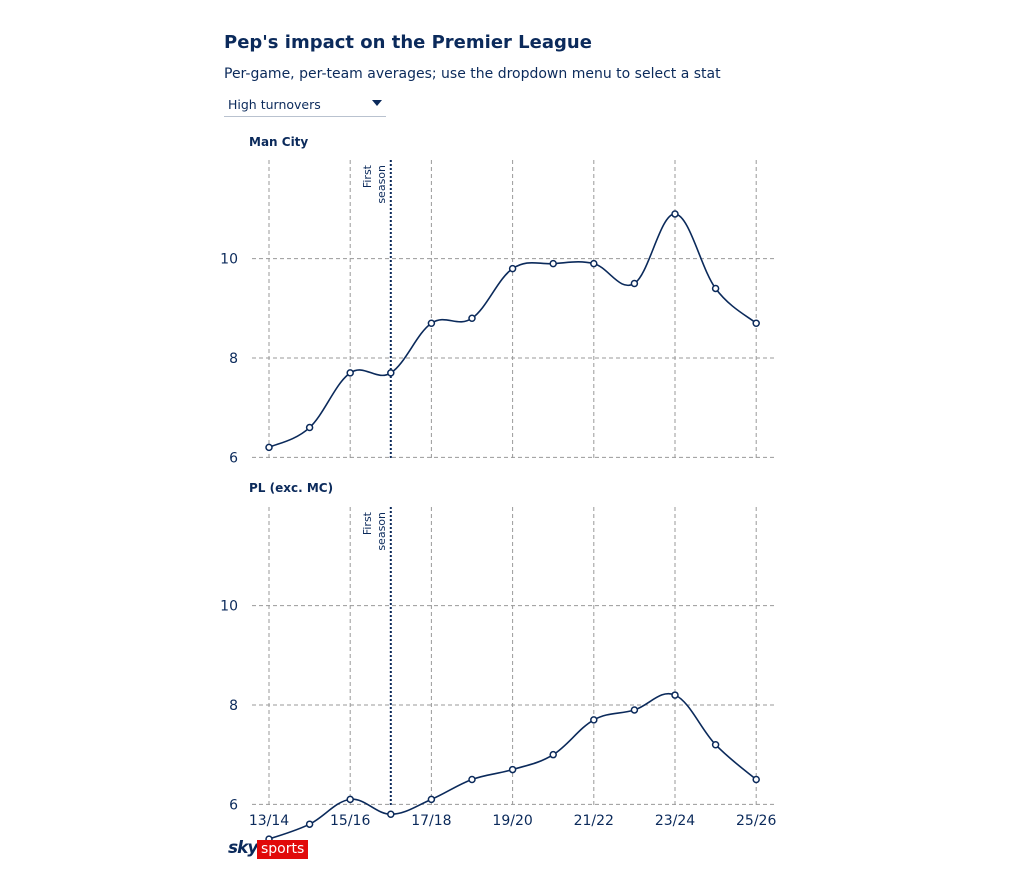 The height and width of the screenshot is (876, 1020). What do you see at coordinates (278, 142) in the screenshot?
I see `panel-label: Man City` at bounding box center [278, 142].